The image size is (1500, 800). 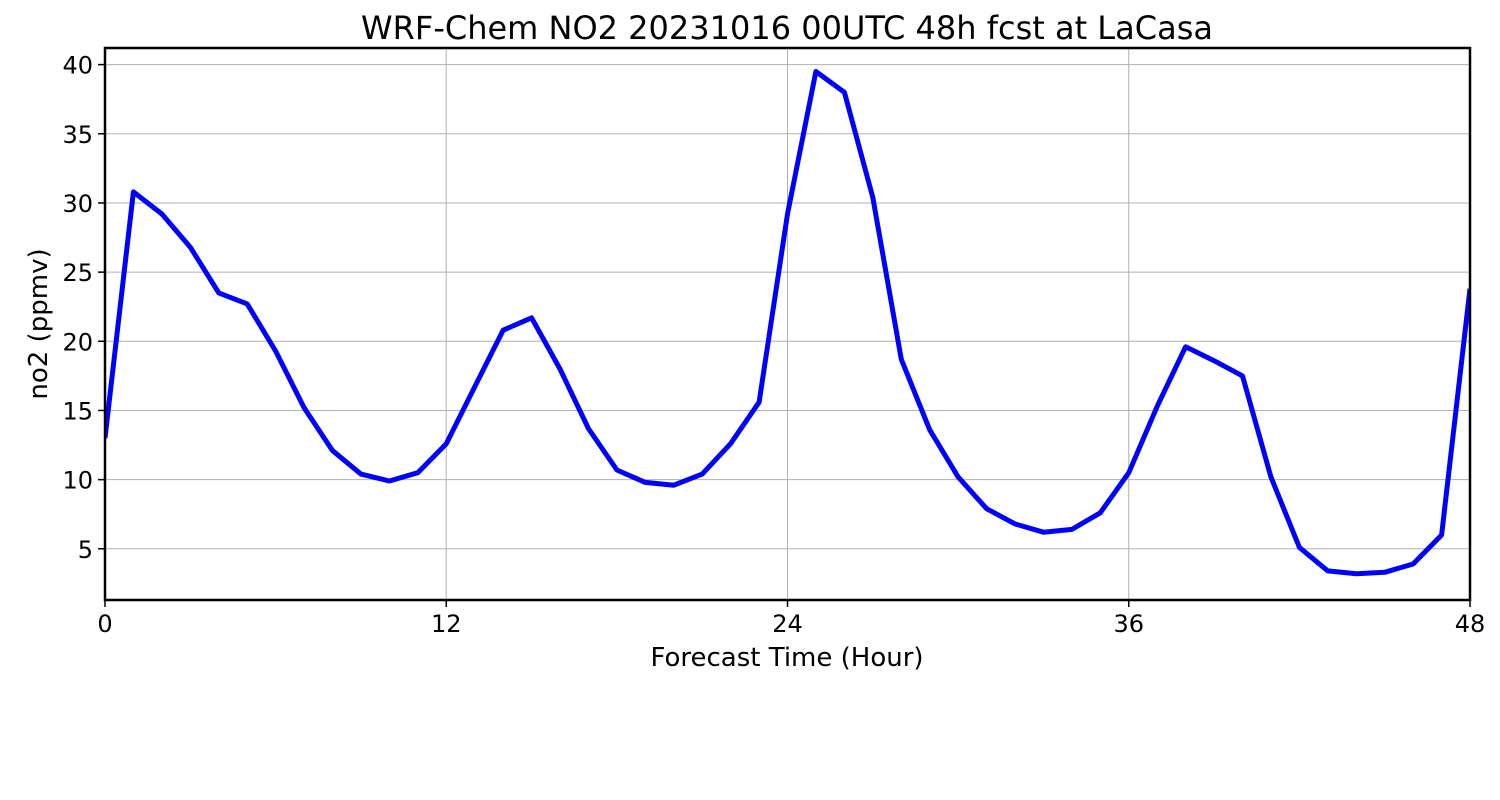 What do you see at coordinates (77, 342) in the screenshot?
I see `y-tick-label: 20` at bounding box center [77, 342].